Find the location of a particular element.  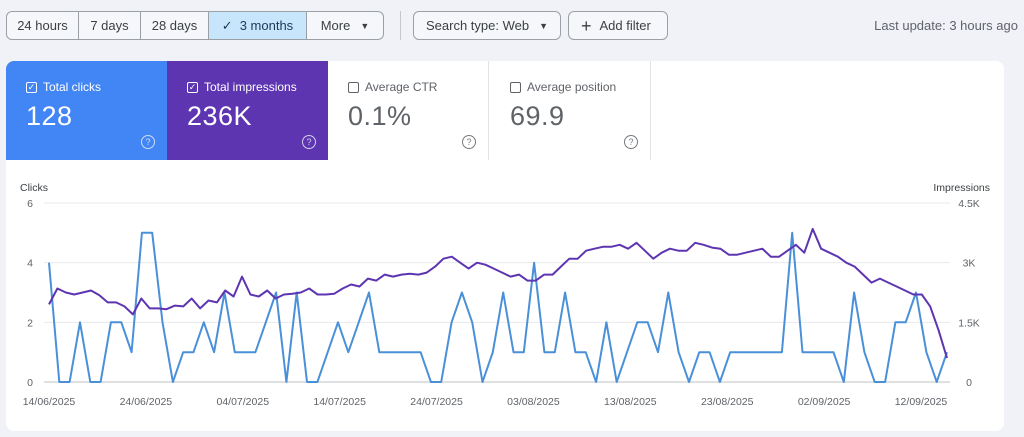

search-type-dropdown: Search type: Web ▼ is located at coordinates (487, 25).